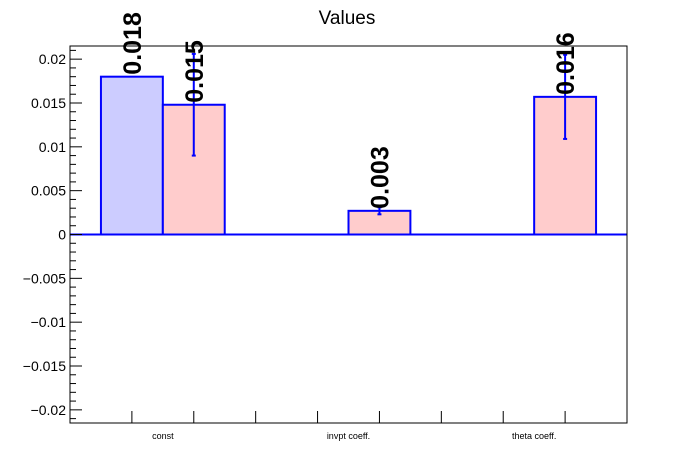  Describe the element at coordinates (44, 278) in the screenshot. I see `y-tick-label: −0.005` at that location.